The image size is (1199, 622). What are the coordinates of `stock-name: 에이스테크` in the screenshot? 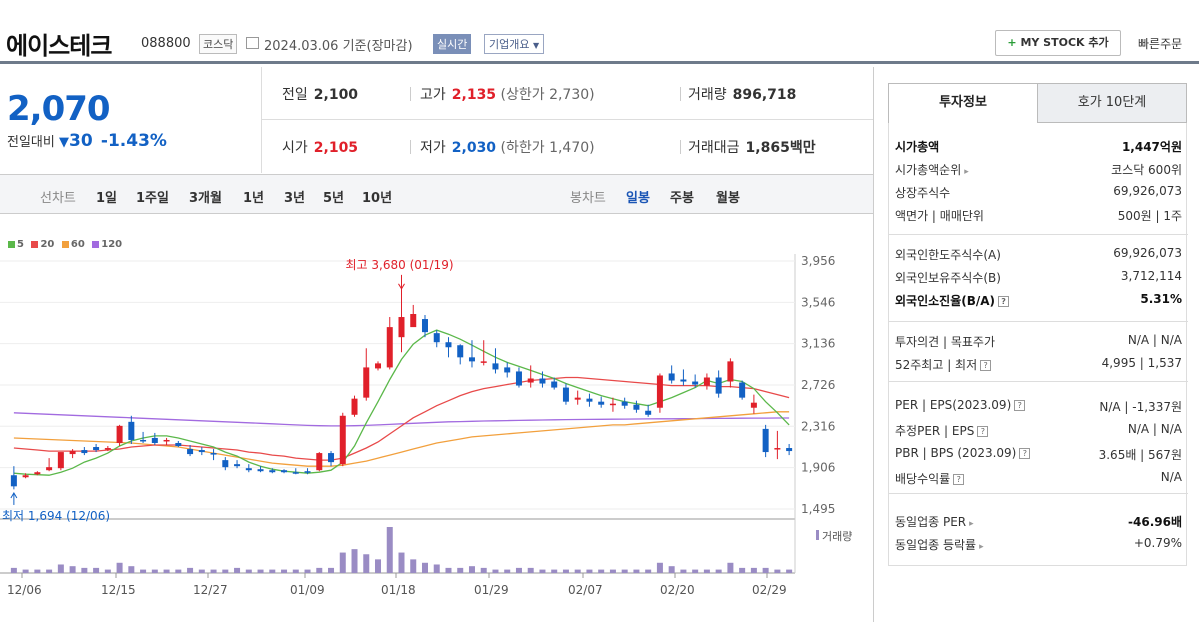 It's located at (59, 46).